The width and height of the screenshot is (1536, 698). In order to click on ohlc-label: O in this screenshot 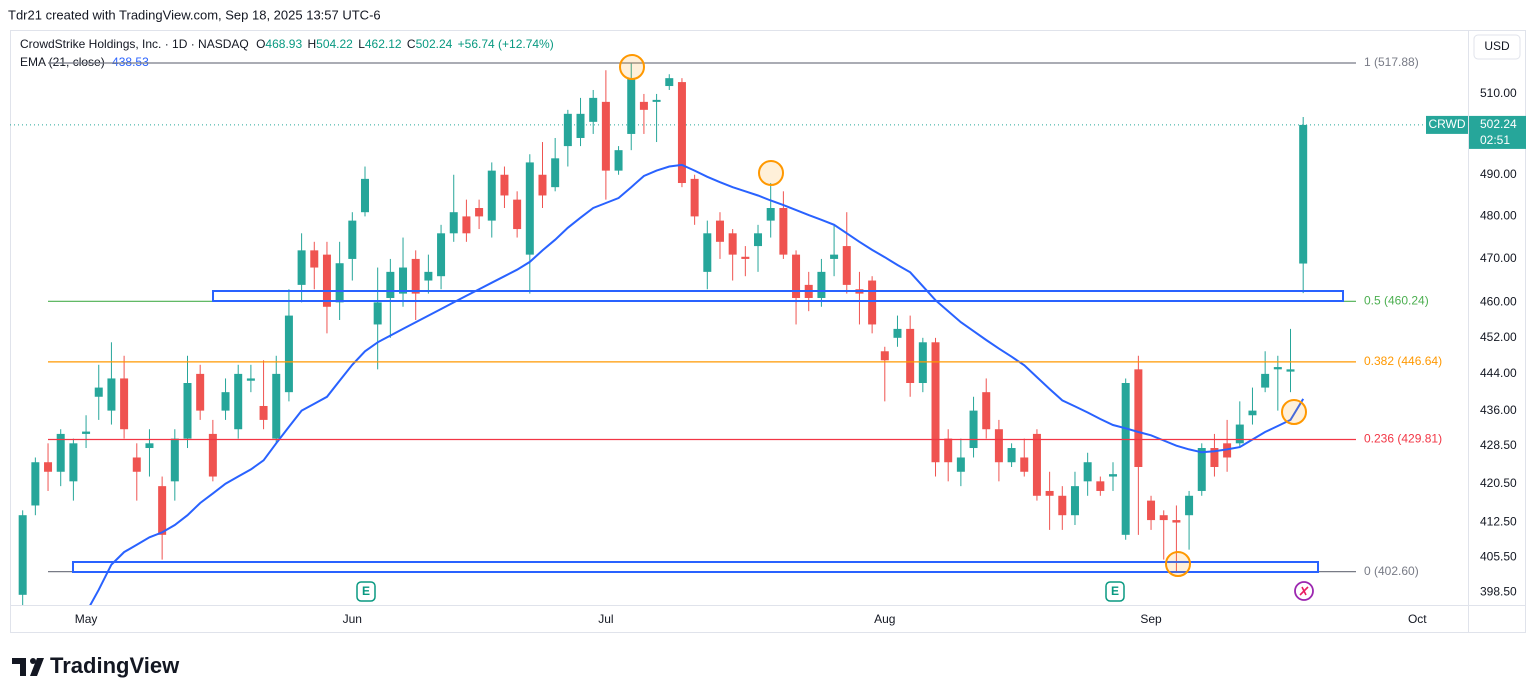, I will do `click(260, 44)`.